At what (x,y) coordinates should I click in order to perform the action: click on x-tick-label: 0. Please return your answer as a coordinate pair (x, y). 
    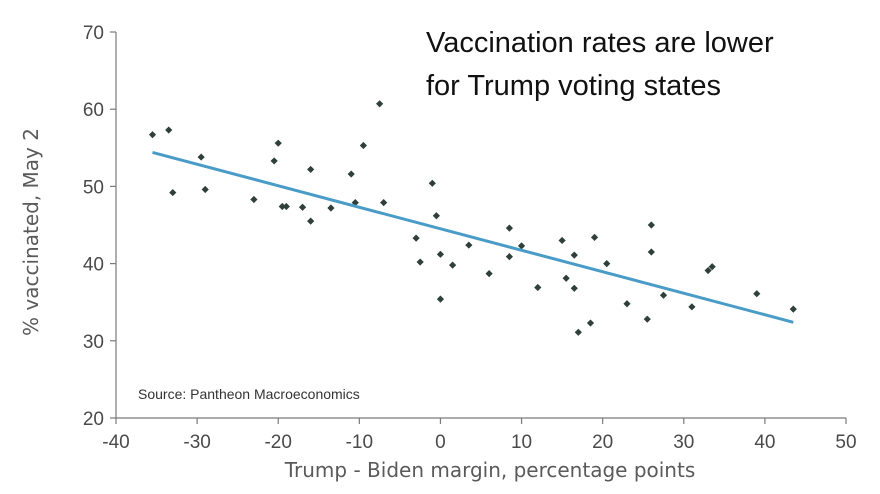
    Looking at the image, I should click on (440, 442).